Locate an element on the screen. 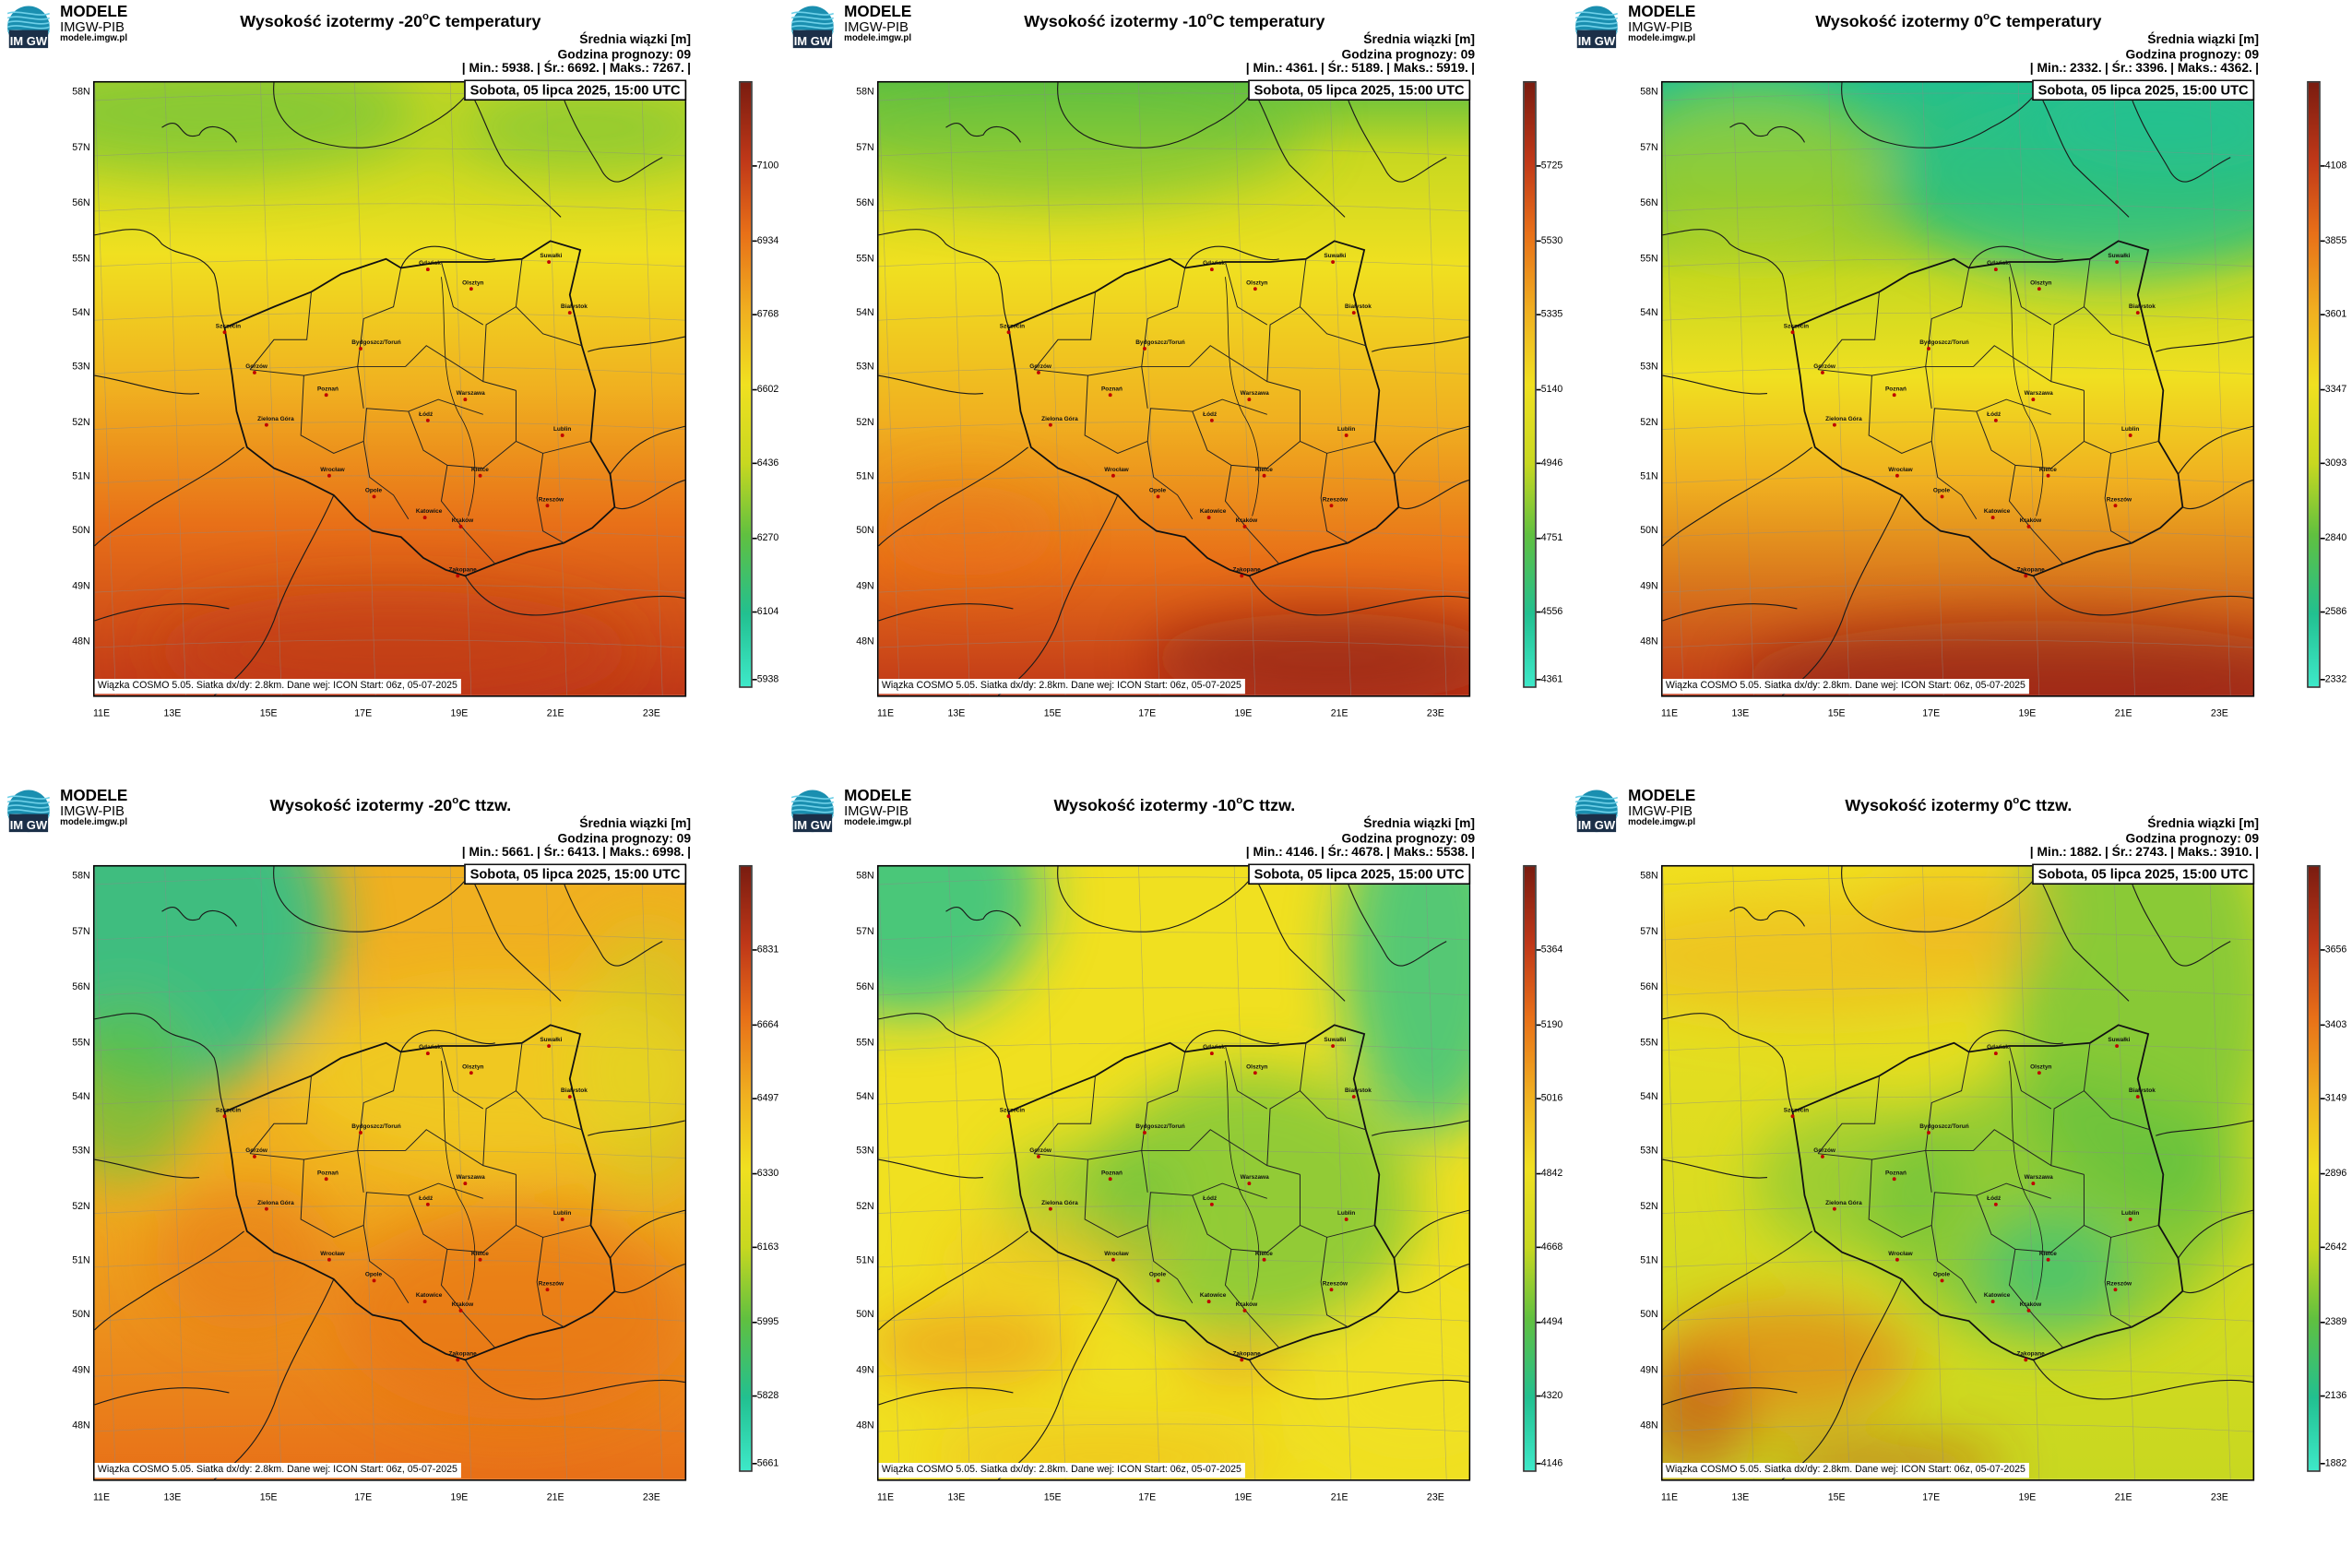 This screenshot has height=1568, width=2352. city-label: Warszawa is located at coordinates (471, 1177).